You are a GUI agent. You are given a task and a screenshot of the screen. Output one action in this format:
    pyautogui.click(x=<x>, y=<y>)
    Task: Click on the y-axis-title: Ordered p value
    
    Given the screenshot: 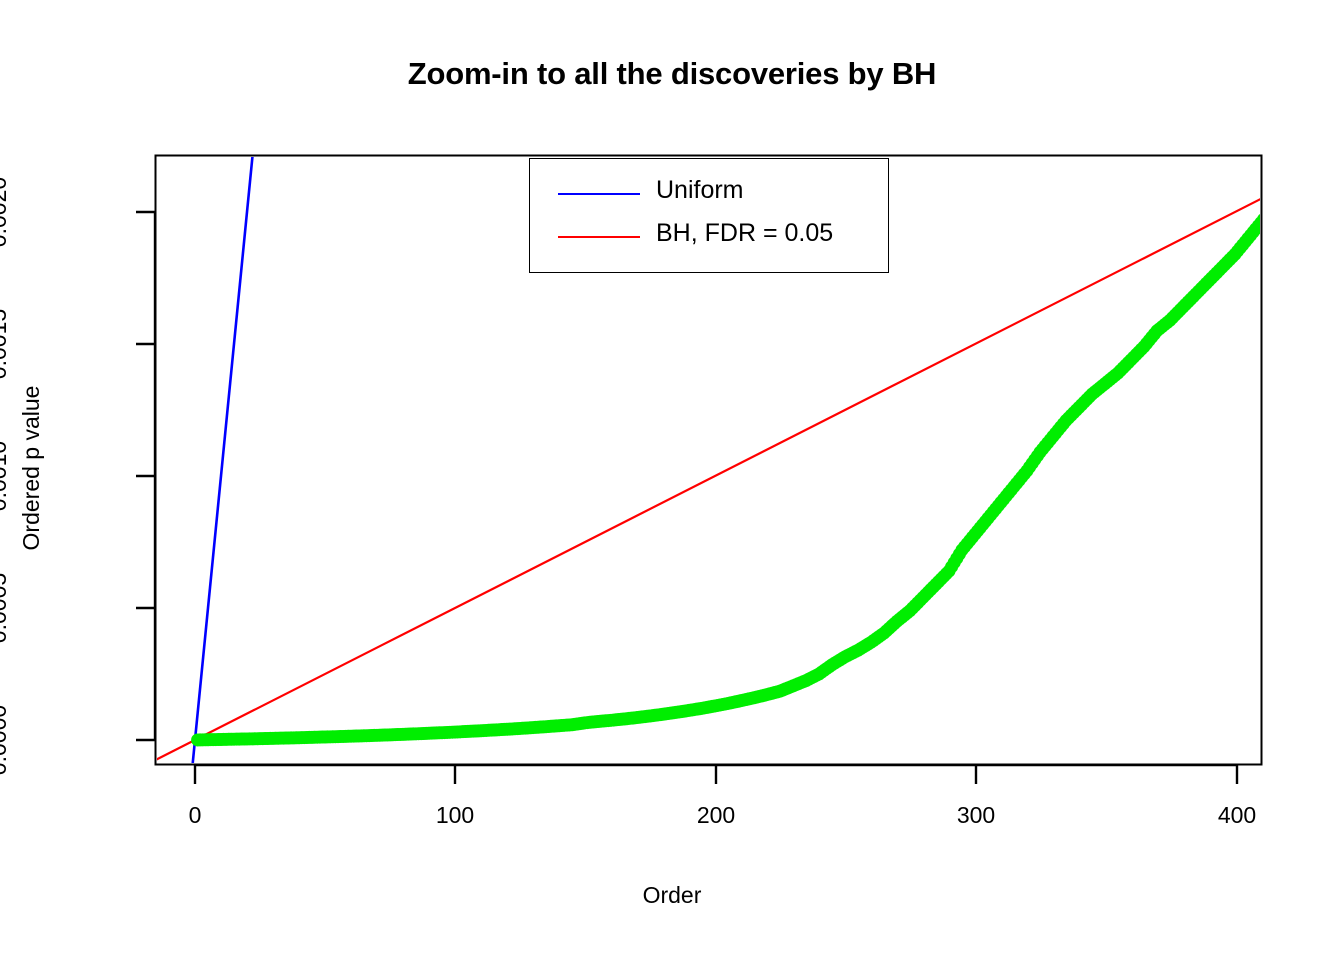 What is the action you would take?
    pyautogui.click(x=31, y=468)
    